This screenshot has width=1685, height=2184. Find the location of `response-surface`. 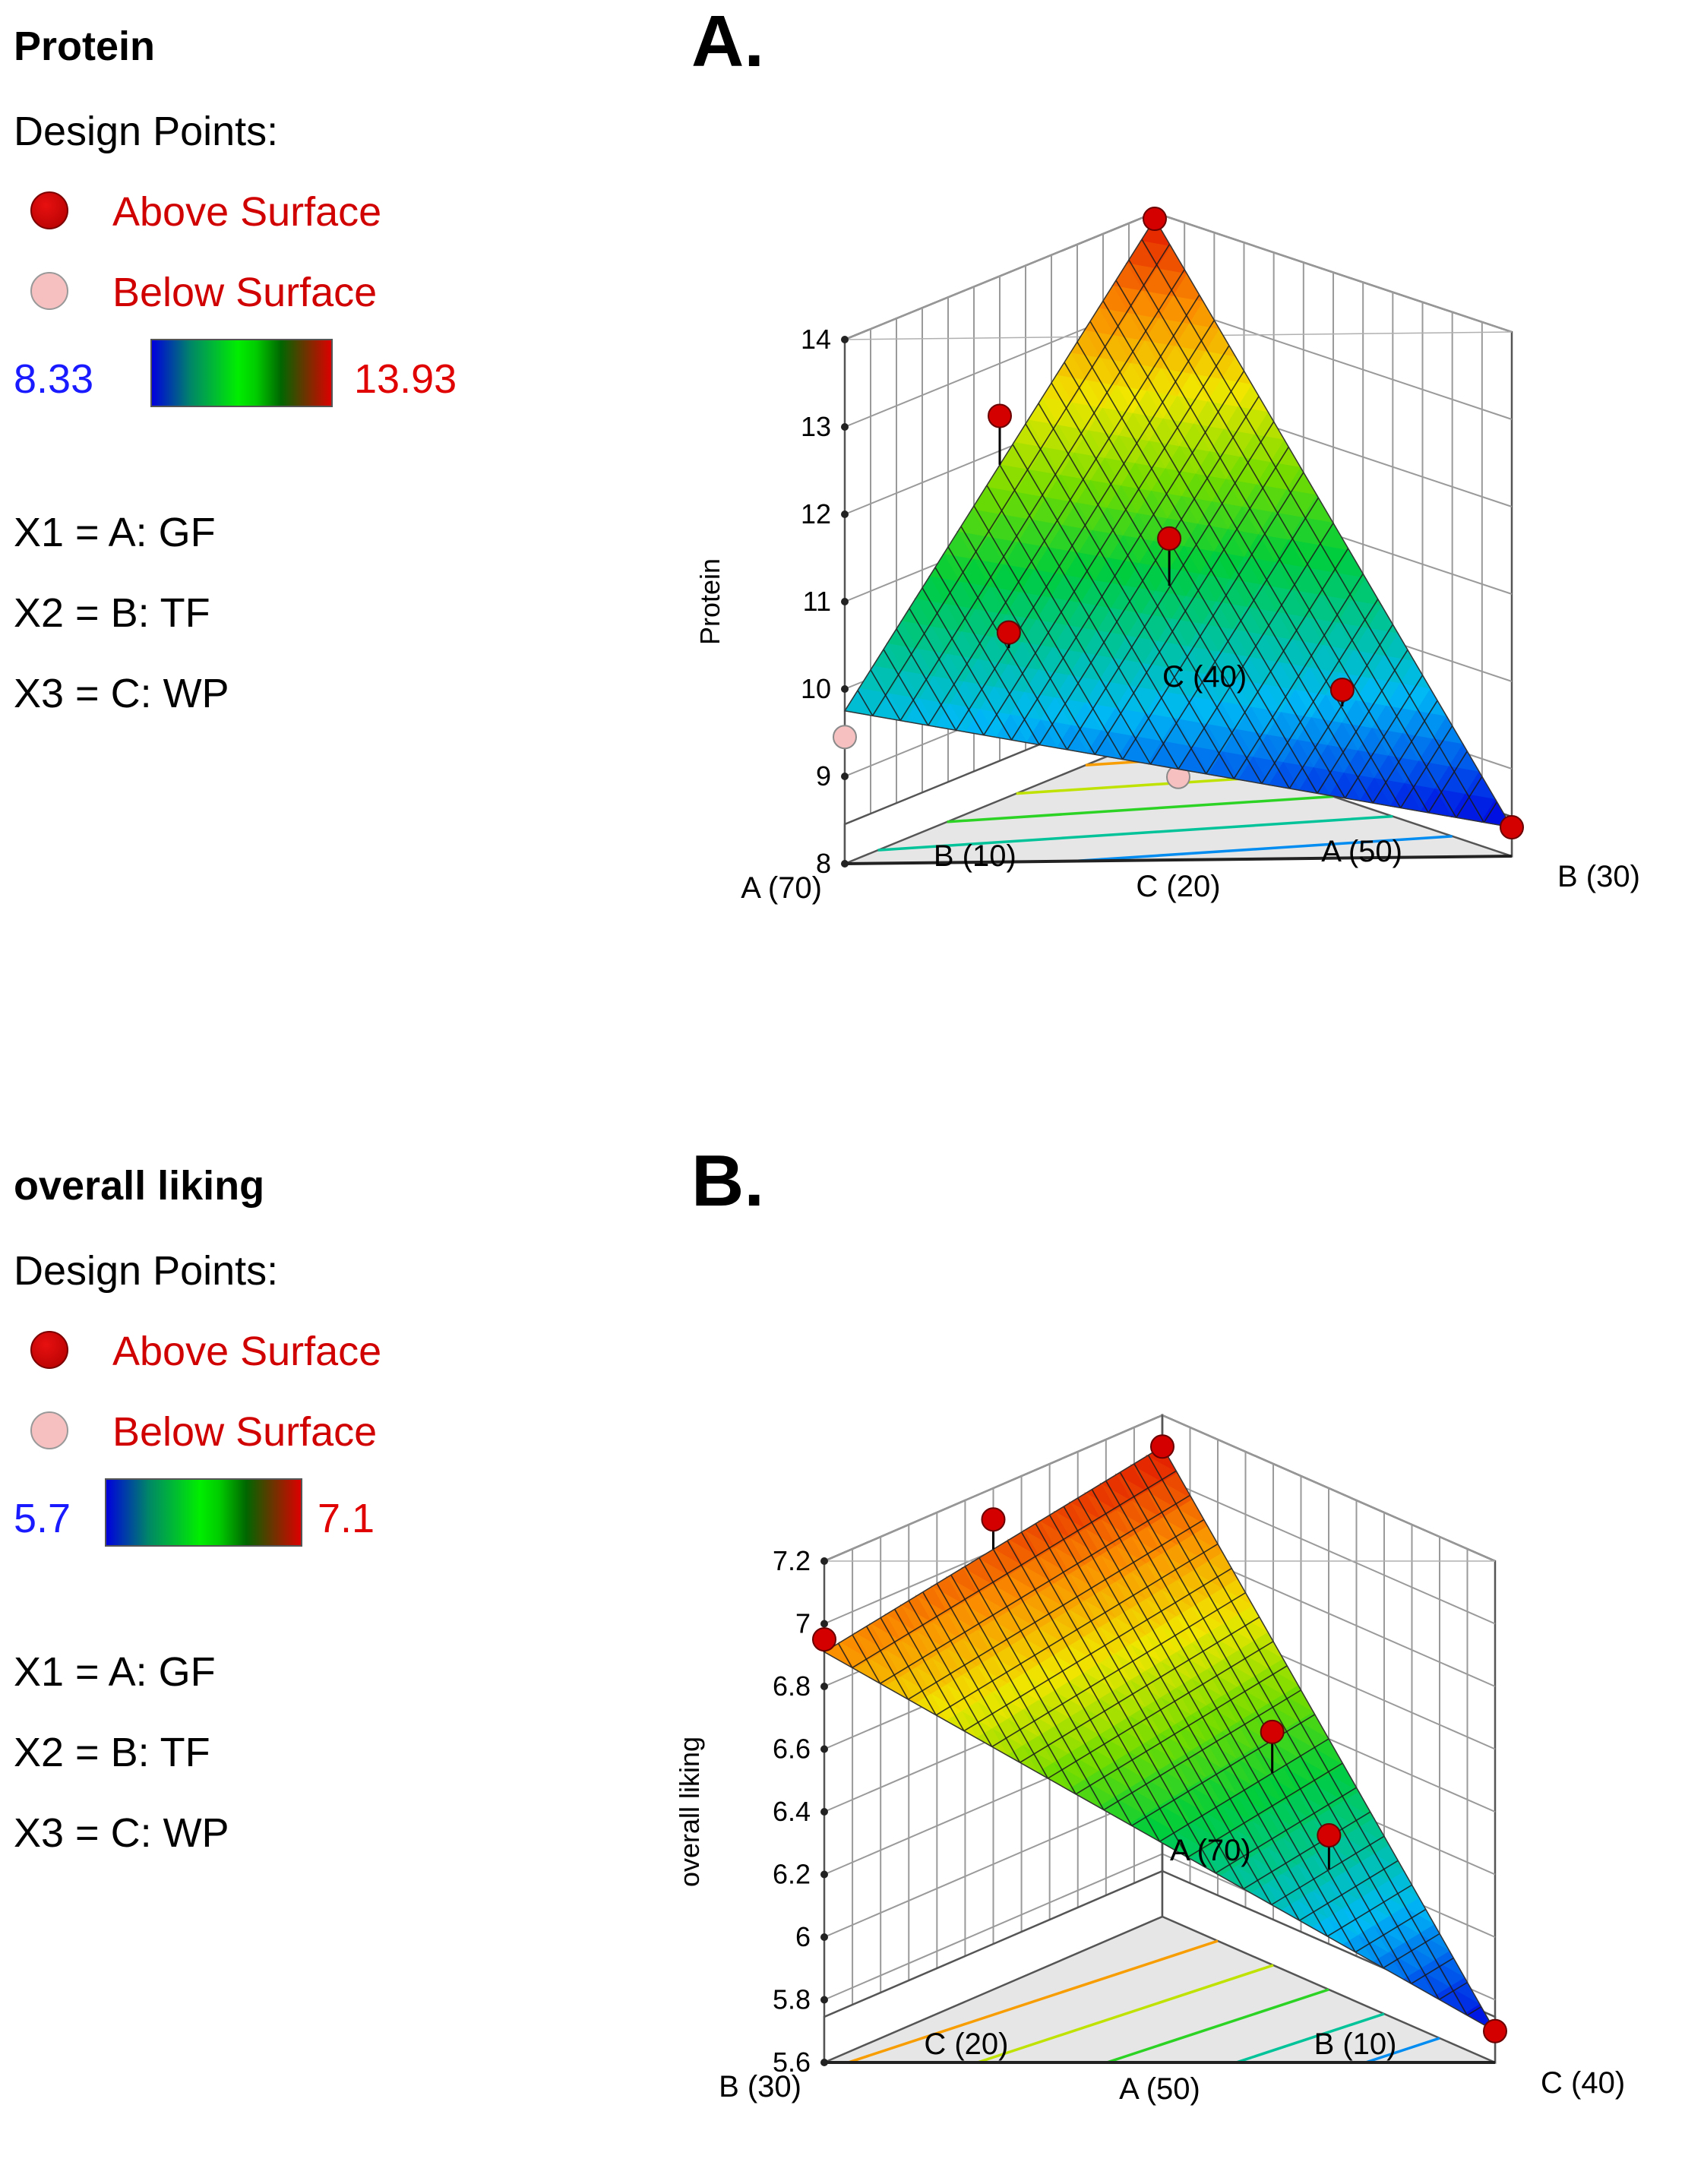

response-surface is located at coordinates (1178, 523).